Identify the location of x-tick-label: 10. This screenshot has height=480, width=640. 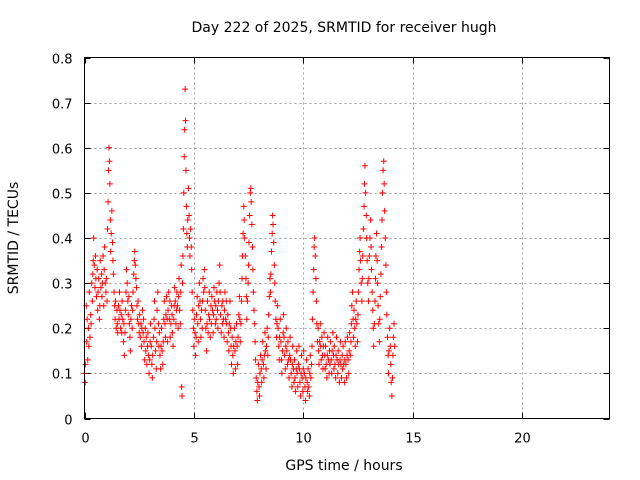
(303, 439).